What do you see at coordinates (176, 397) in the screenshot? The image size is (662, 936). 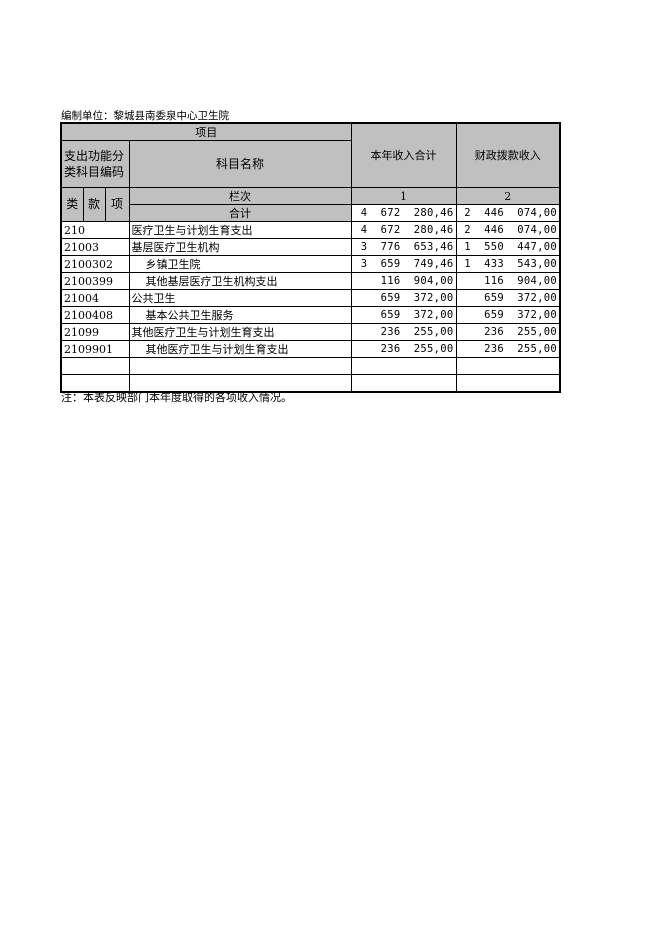 I see `footnote: 注：本表反映部门本年度取得的各项收入情况。` at bounding box center [176, 397].